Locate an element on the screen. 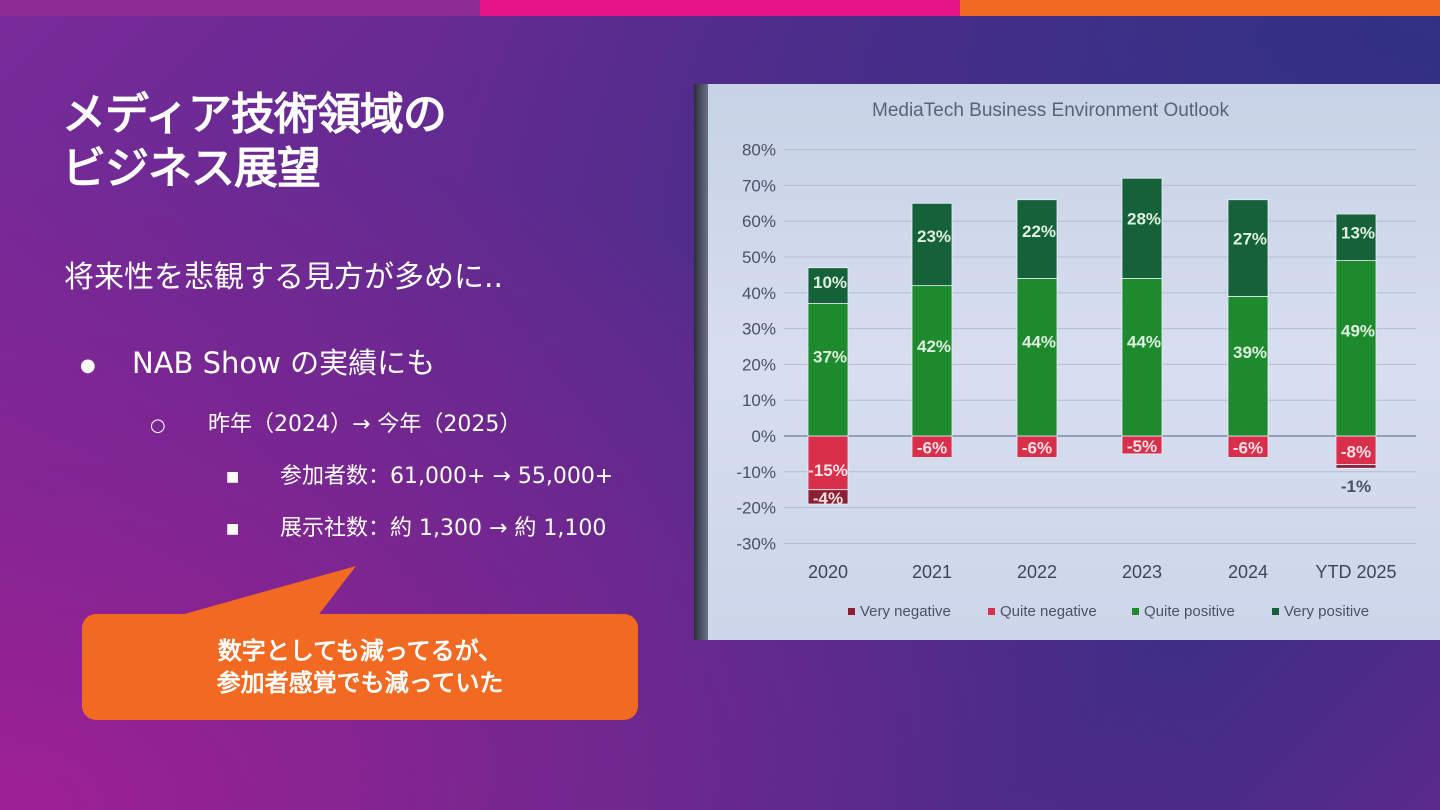 This screenshot has width=1440, height=810. y-tick-label: 10% is located at coordinates (759, 400).